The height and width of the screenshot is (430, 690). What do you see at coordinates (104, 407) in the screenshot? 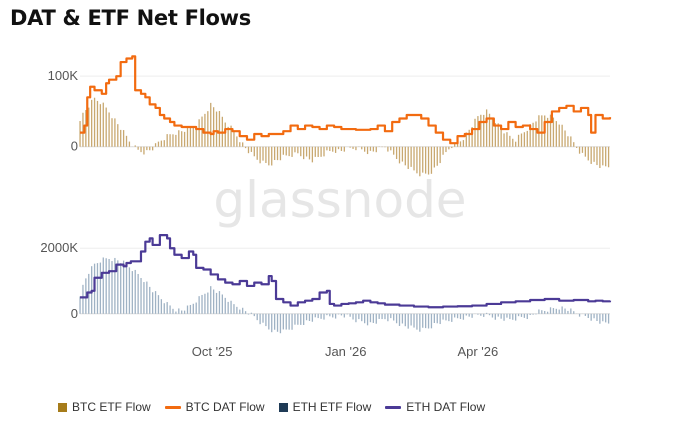
I see `legend-item-btc-etf: BTC ETF Flow` at bounding box center [104, 407].